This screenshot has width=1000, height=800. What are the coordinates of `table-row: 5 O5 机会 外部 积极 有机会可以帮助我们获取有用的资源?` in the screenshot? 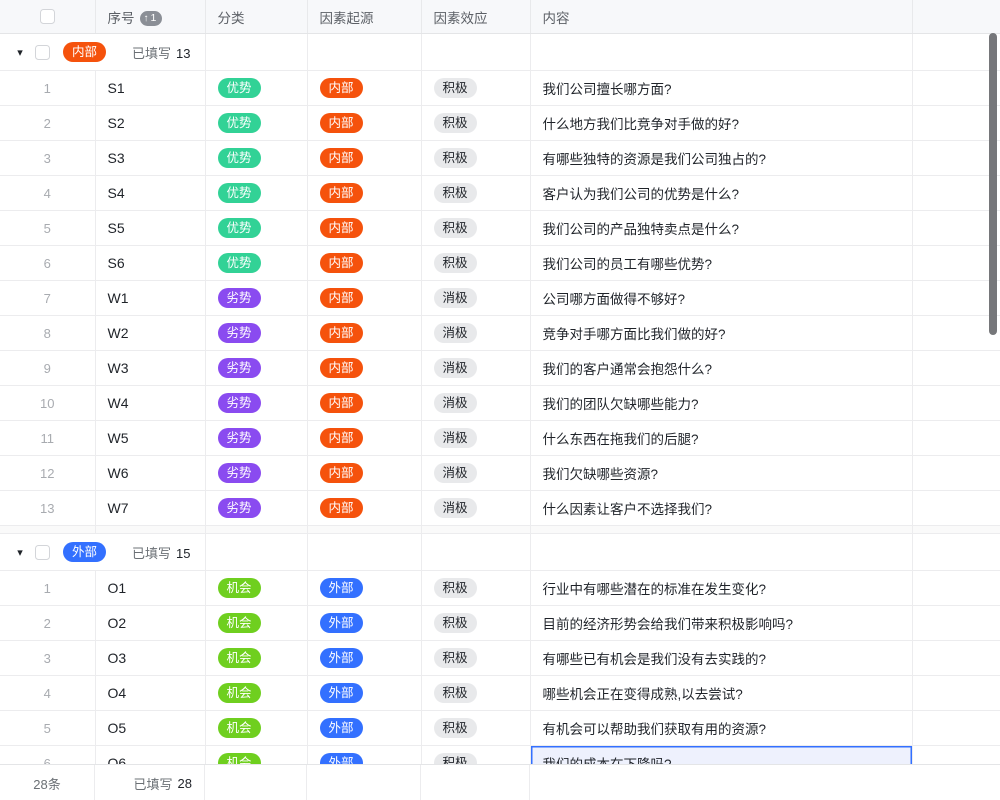 It's located at (500, 728).